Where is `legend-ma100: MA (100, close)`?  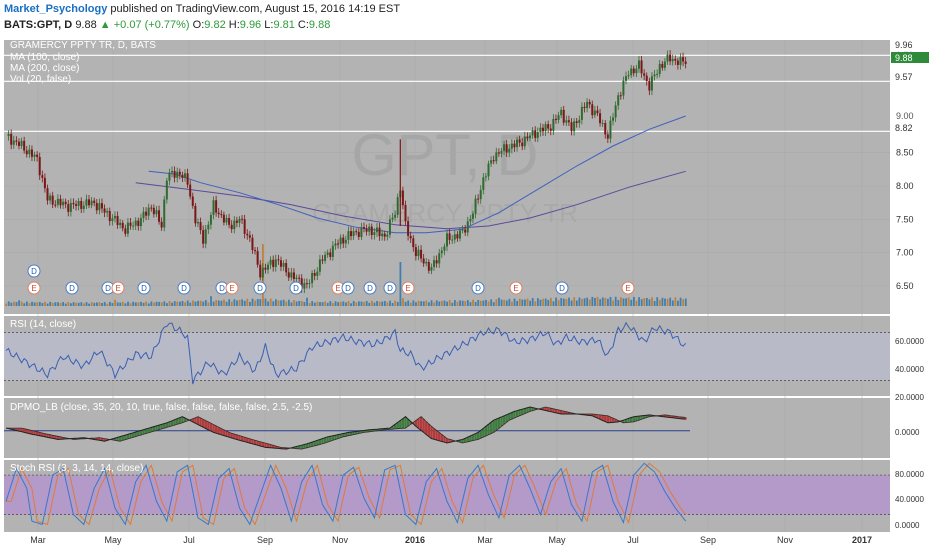
legend-ma100: MA (100, close) is located at coordinates (44, 57).